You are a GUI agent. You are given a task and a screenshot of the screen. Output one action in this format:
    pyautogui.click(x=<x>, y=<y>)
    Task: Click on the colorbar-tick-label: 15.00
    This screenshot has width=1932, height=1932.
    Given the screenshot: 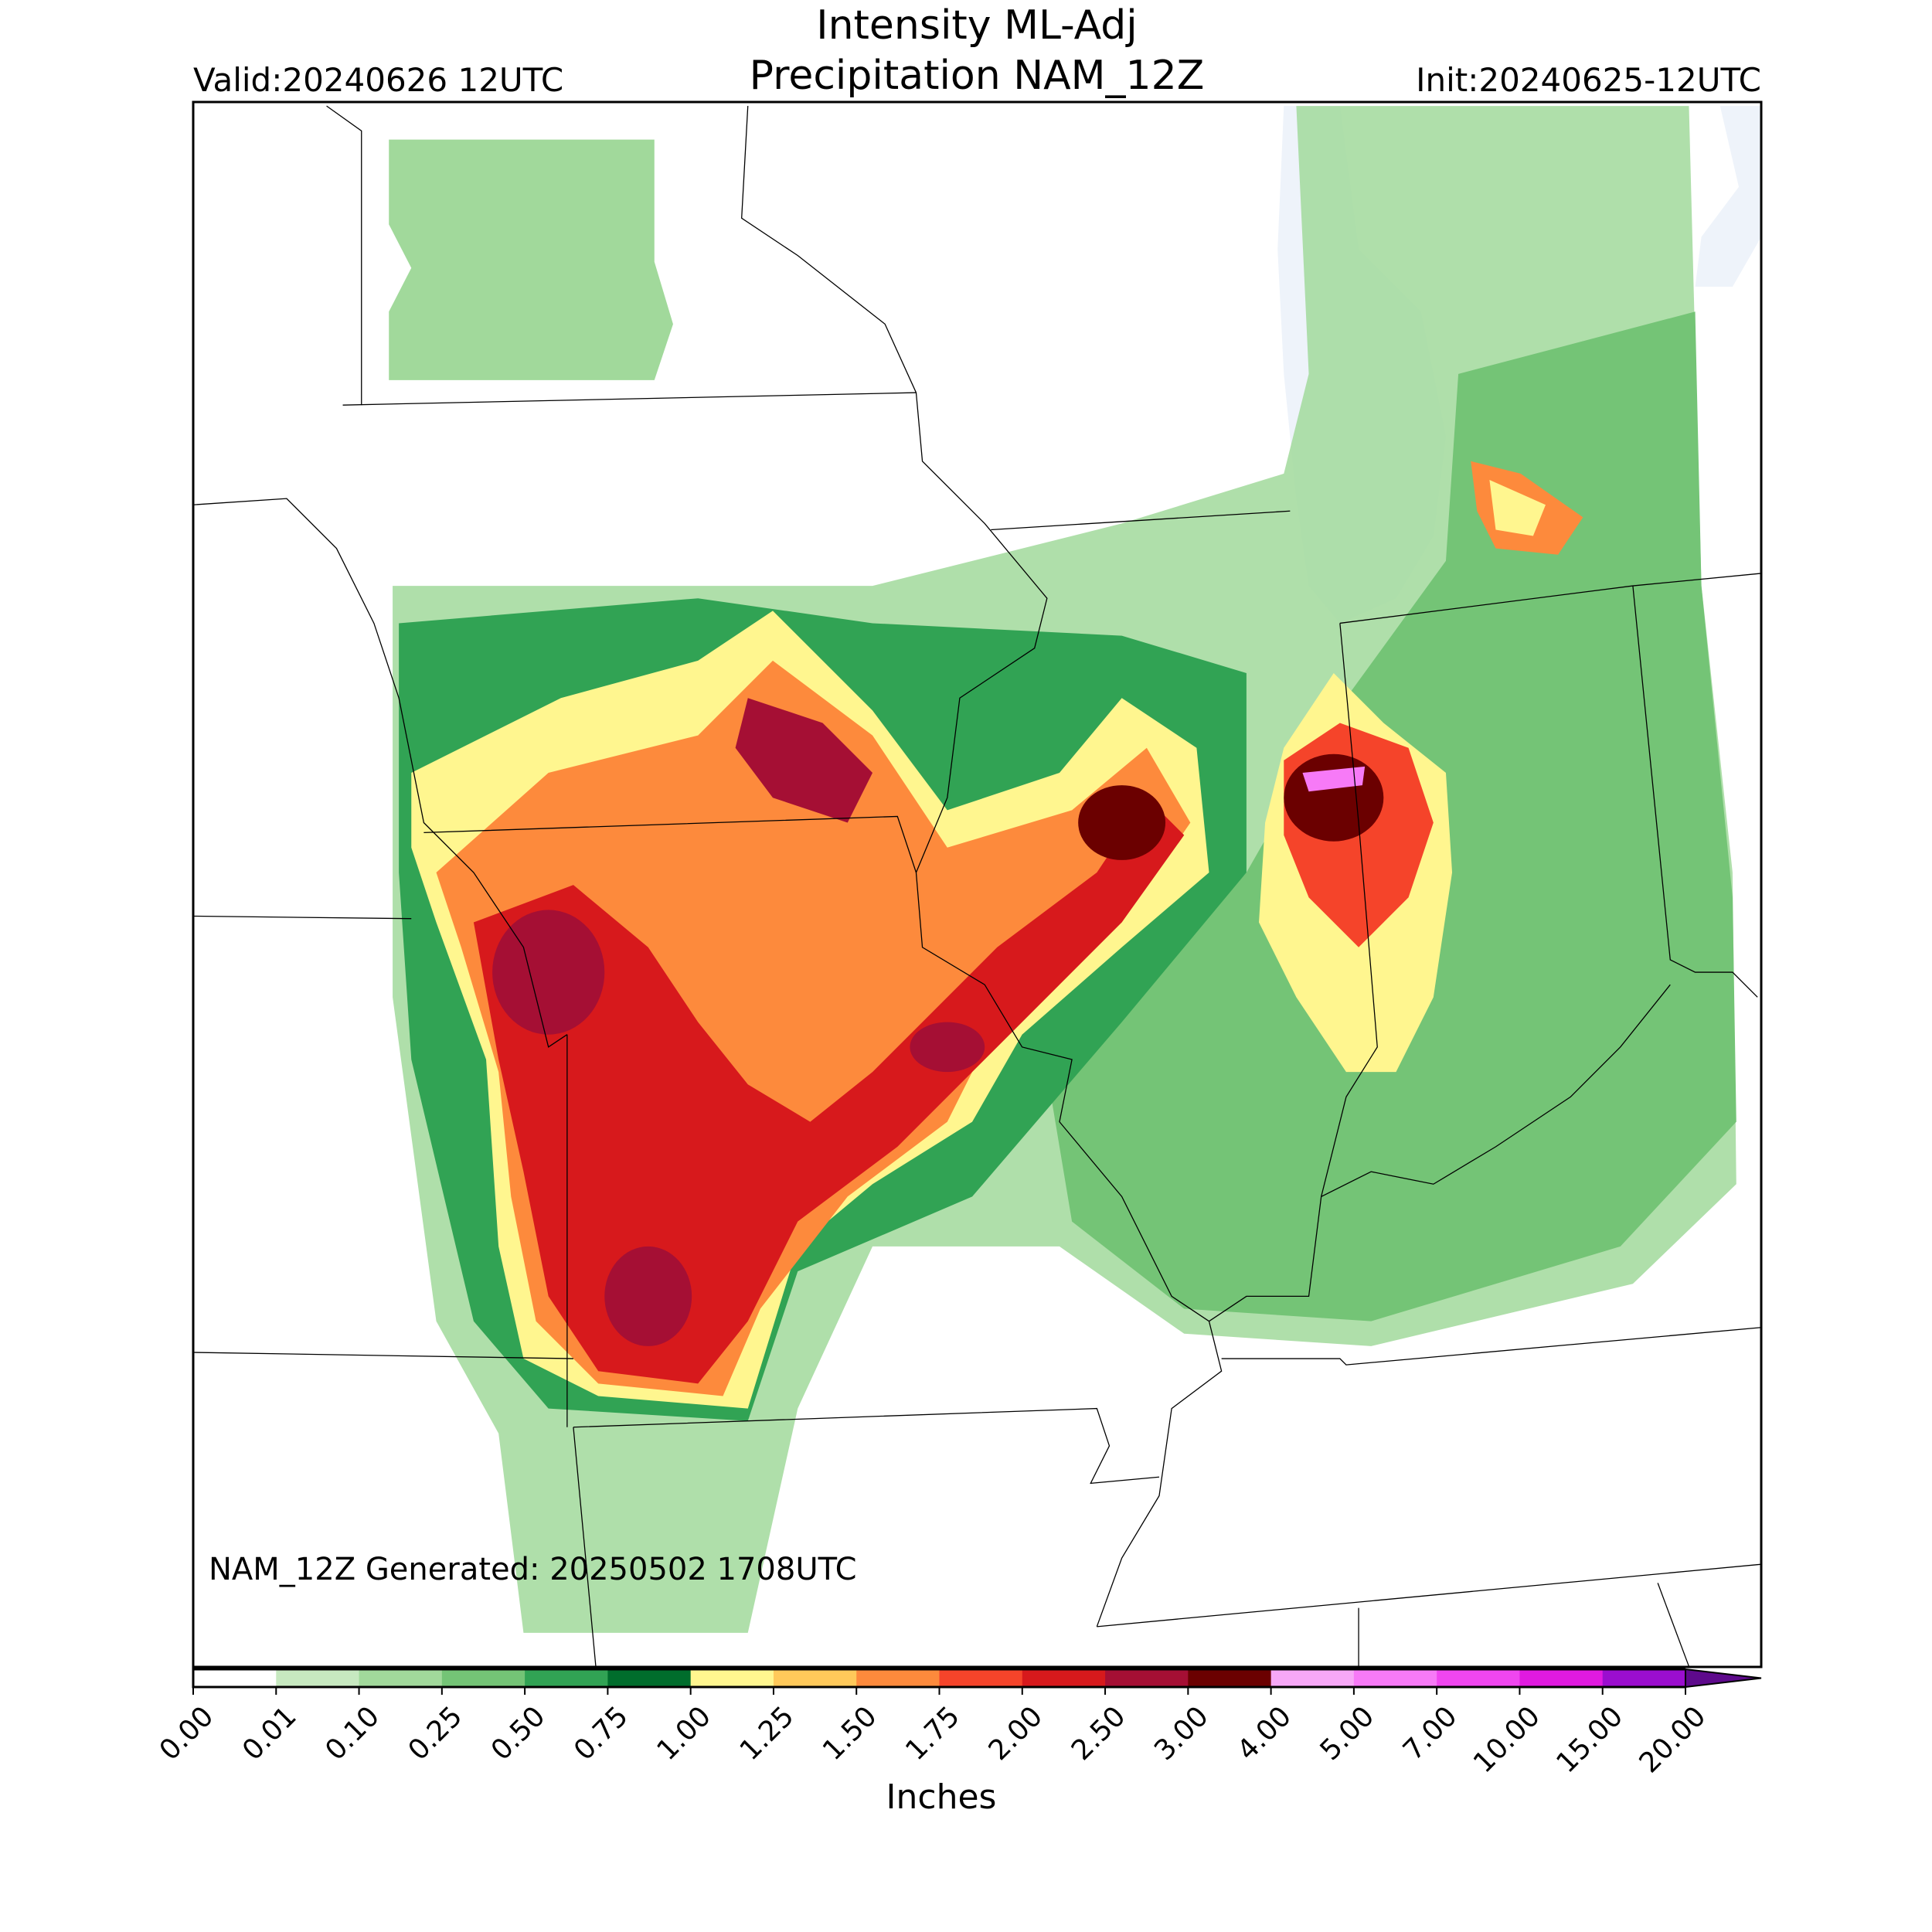 What is the action you would take?
    pyautogui.click(x=1589, y=1740)
    